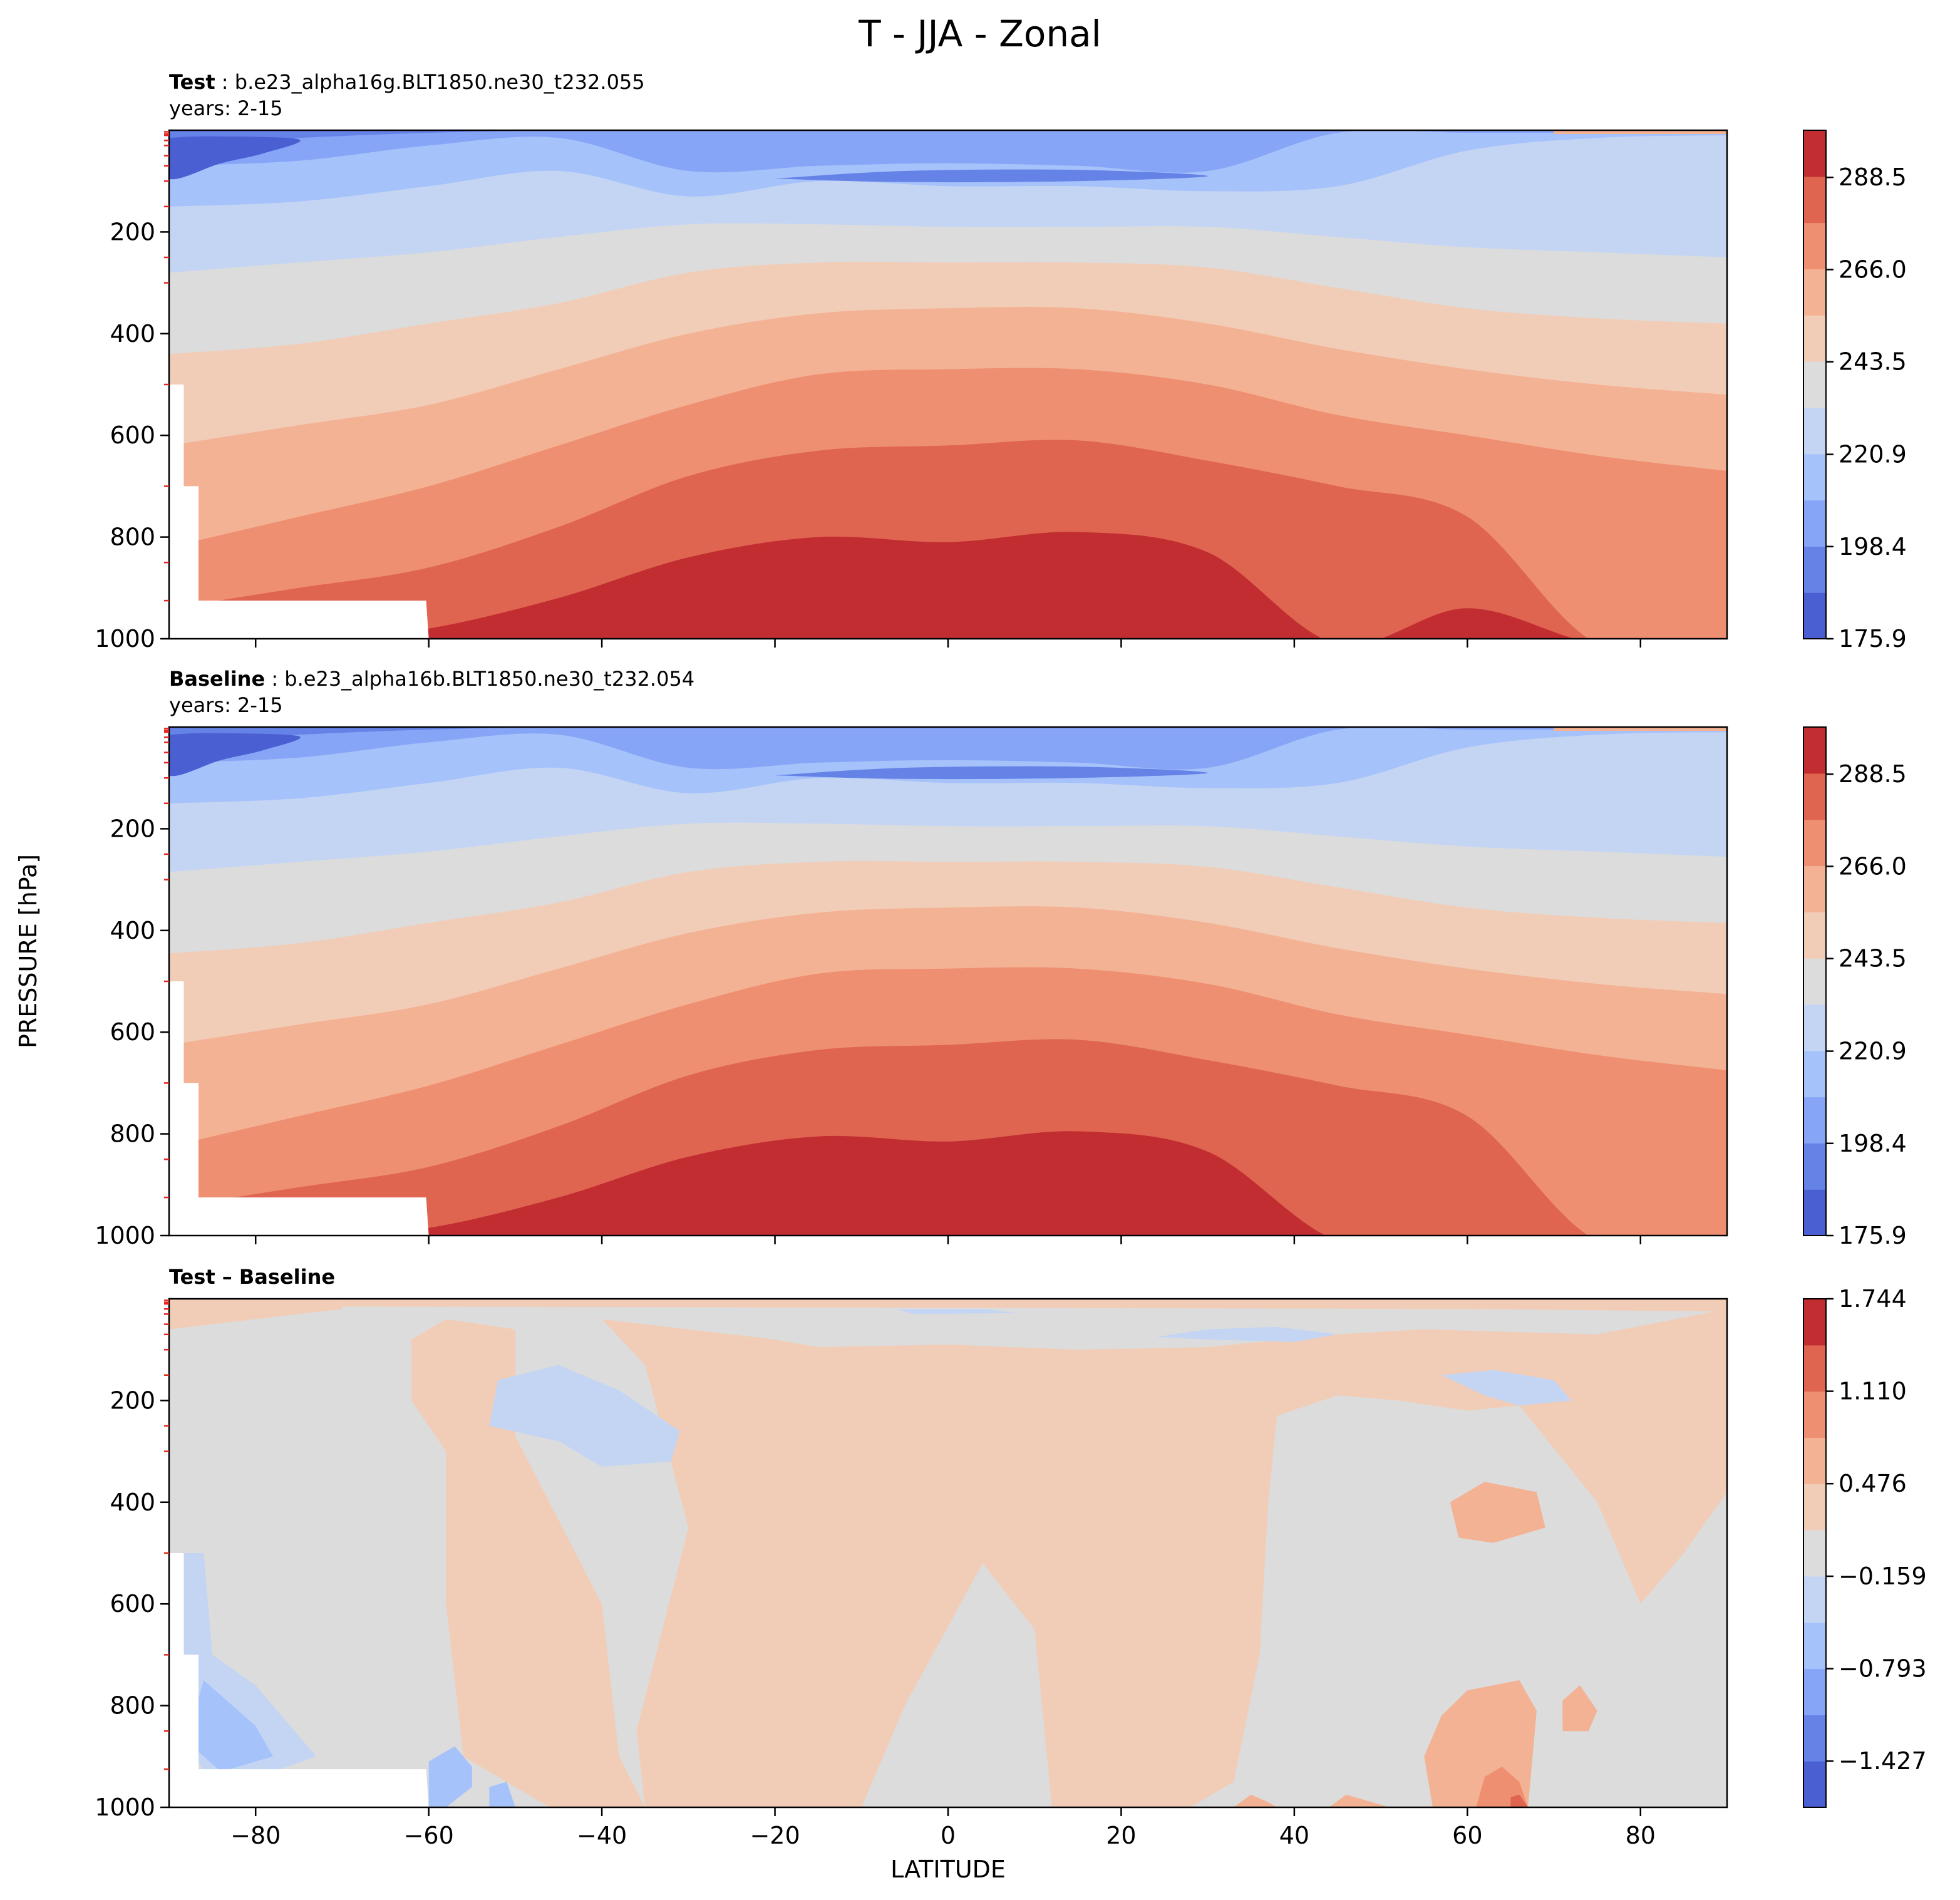 This screenshot has height=1900, width=1960. What do you see at coordinates (132, 1032) in the screenshot?
I see `y-tick-label: 600` at bounding box center [132, 1032].